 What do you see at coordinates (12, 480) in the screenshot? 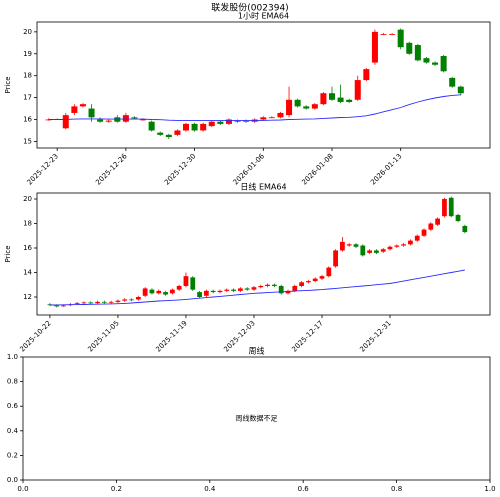
I see `y-tick-label: 0.0` at bounding box center [12, 480].